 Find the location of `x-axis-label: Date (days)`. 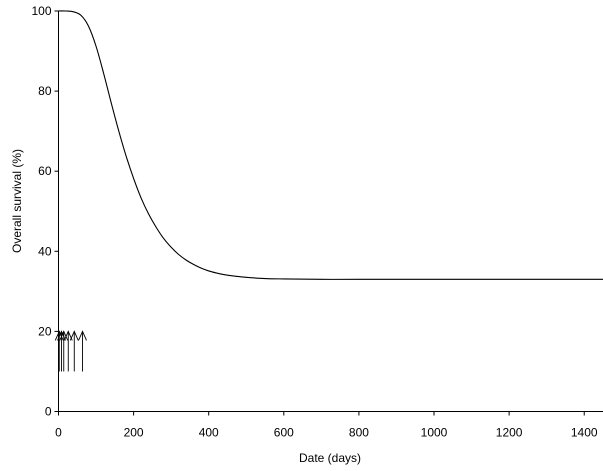

x-axis-label: Date (days) is located at coordinates (330, 458).